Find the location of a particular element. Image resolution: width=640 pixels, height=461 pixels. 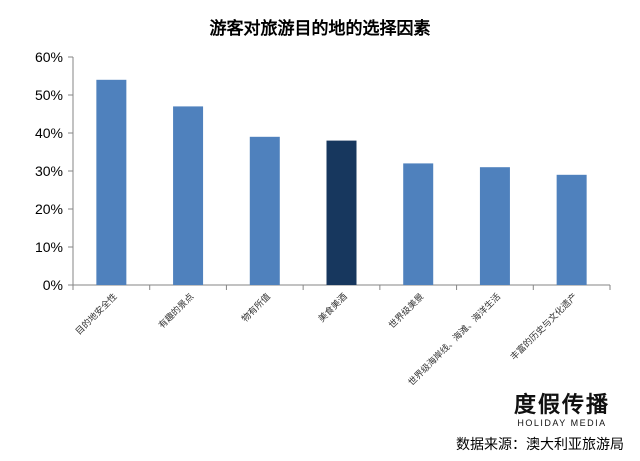

holiday-media-logo: 度假传播 HOLIDAY MEDIA is located at coordinates (562, 410).